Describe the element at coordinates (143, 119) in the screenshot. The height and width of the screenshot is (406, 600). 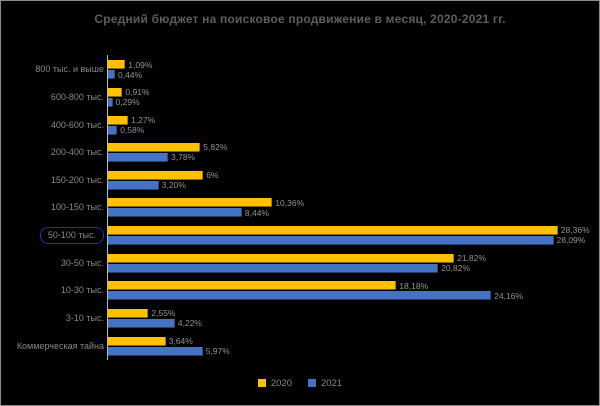
I see `value-label-2020: 1,27%` at that location.